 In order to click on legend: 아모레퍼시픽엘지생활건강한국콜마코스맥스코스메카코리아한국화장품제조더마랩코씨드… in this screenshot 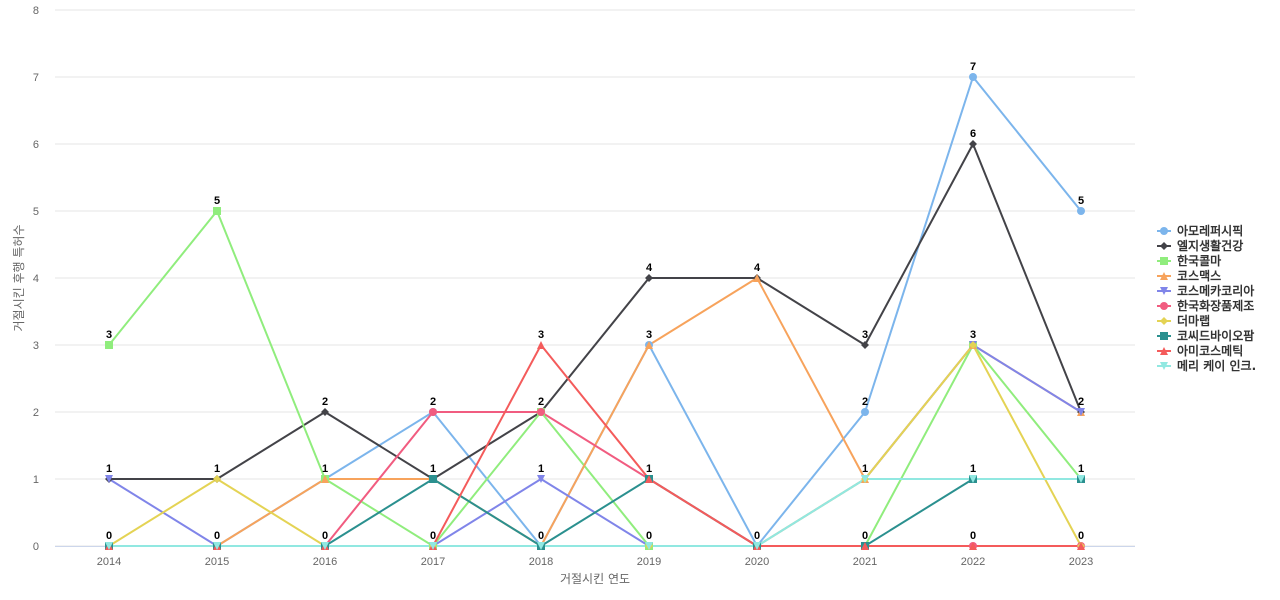, I will do `click(1206, 298)`.